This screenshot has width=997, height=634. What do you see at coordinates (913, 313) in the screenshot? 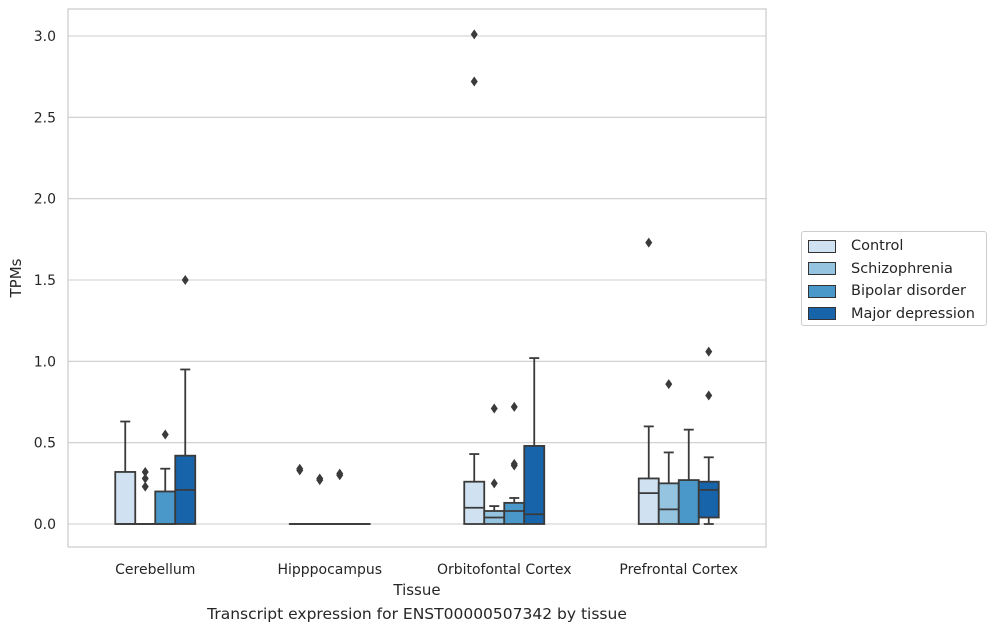
I see `legend-label-major-depression: Major depression` at bounding box center [913, 313].